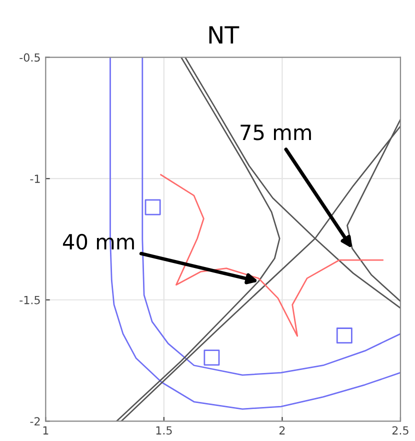 Image resolution: width=415 pixels, height=441 pixels. What do you see at coordinates (45, 430) in the screenshot?
I see `x-tick-label: 1` at bounding box center [45, 430].